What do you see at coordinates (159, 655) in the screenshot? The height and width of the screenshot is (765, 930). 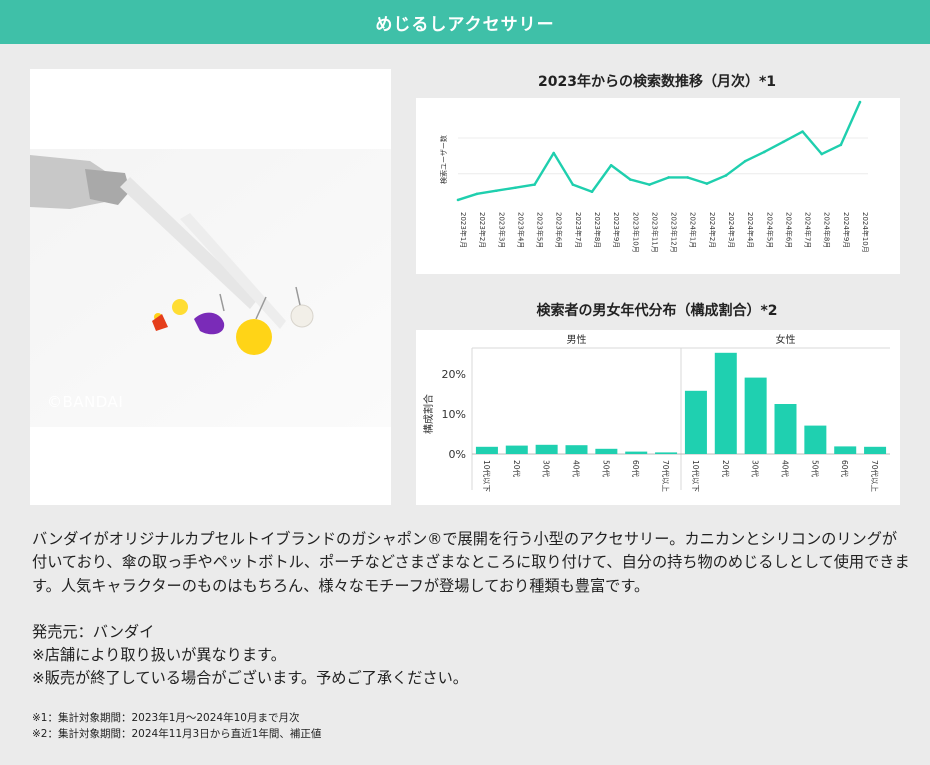 I see `store-note: ※店舗により取り扱いが異なります。` at bounding box center [159, 655].